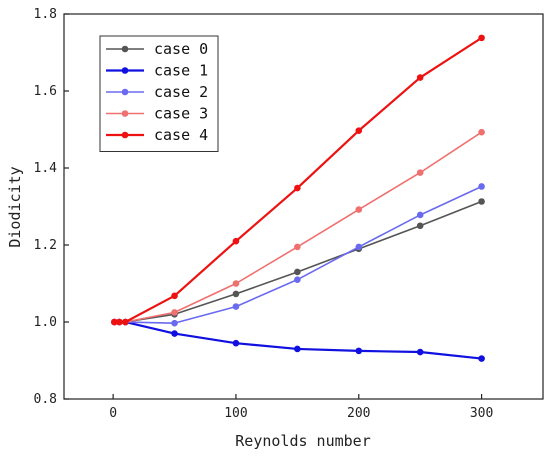 The height and width of the screenshot is (458, 550). I want to click on y-axis-title: Diodicity, so click(15, 206).